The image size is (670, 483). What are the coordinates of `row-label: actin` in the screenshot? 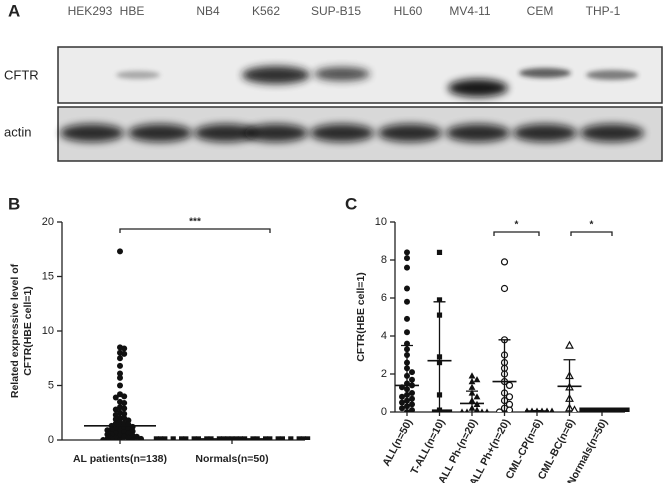 It's located at (17, 131).